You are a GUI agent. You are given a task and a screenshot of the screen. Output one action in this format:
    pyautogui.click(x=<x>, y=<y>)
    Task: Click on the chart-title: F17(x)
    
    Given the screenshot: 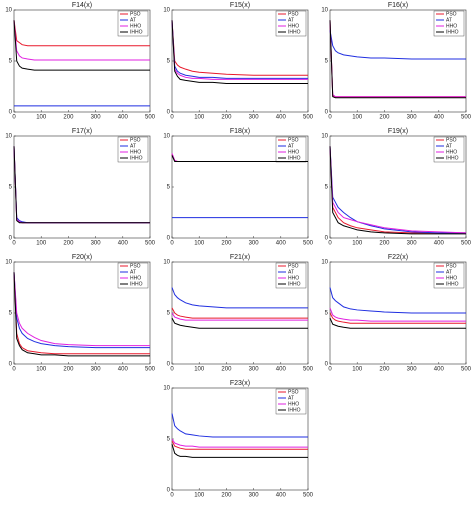 What is the action you would take?
    pyautogui.click(x=82, y=131)
    